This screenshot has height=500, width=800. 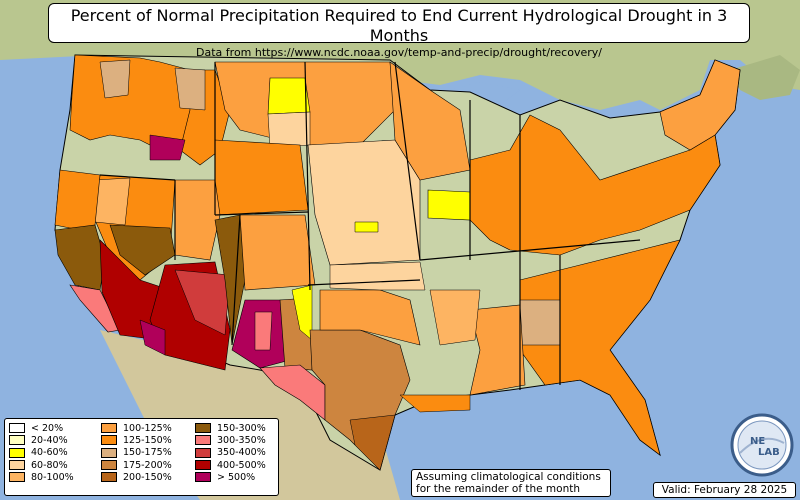 I want to click on region-la-ms, so click(x=497, y=350).